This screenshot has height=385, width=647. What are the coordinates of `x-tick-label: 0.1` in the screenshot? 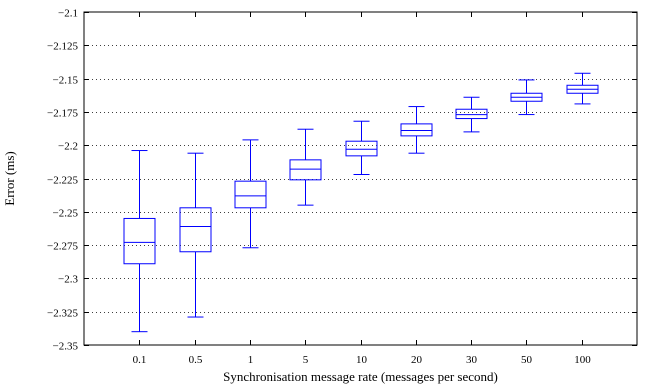 It's located at (140, 360).